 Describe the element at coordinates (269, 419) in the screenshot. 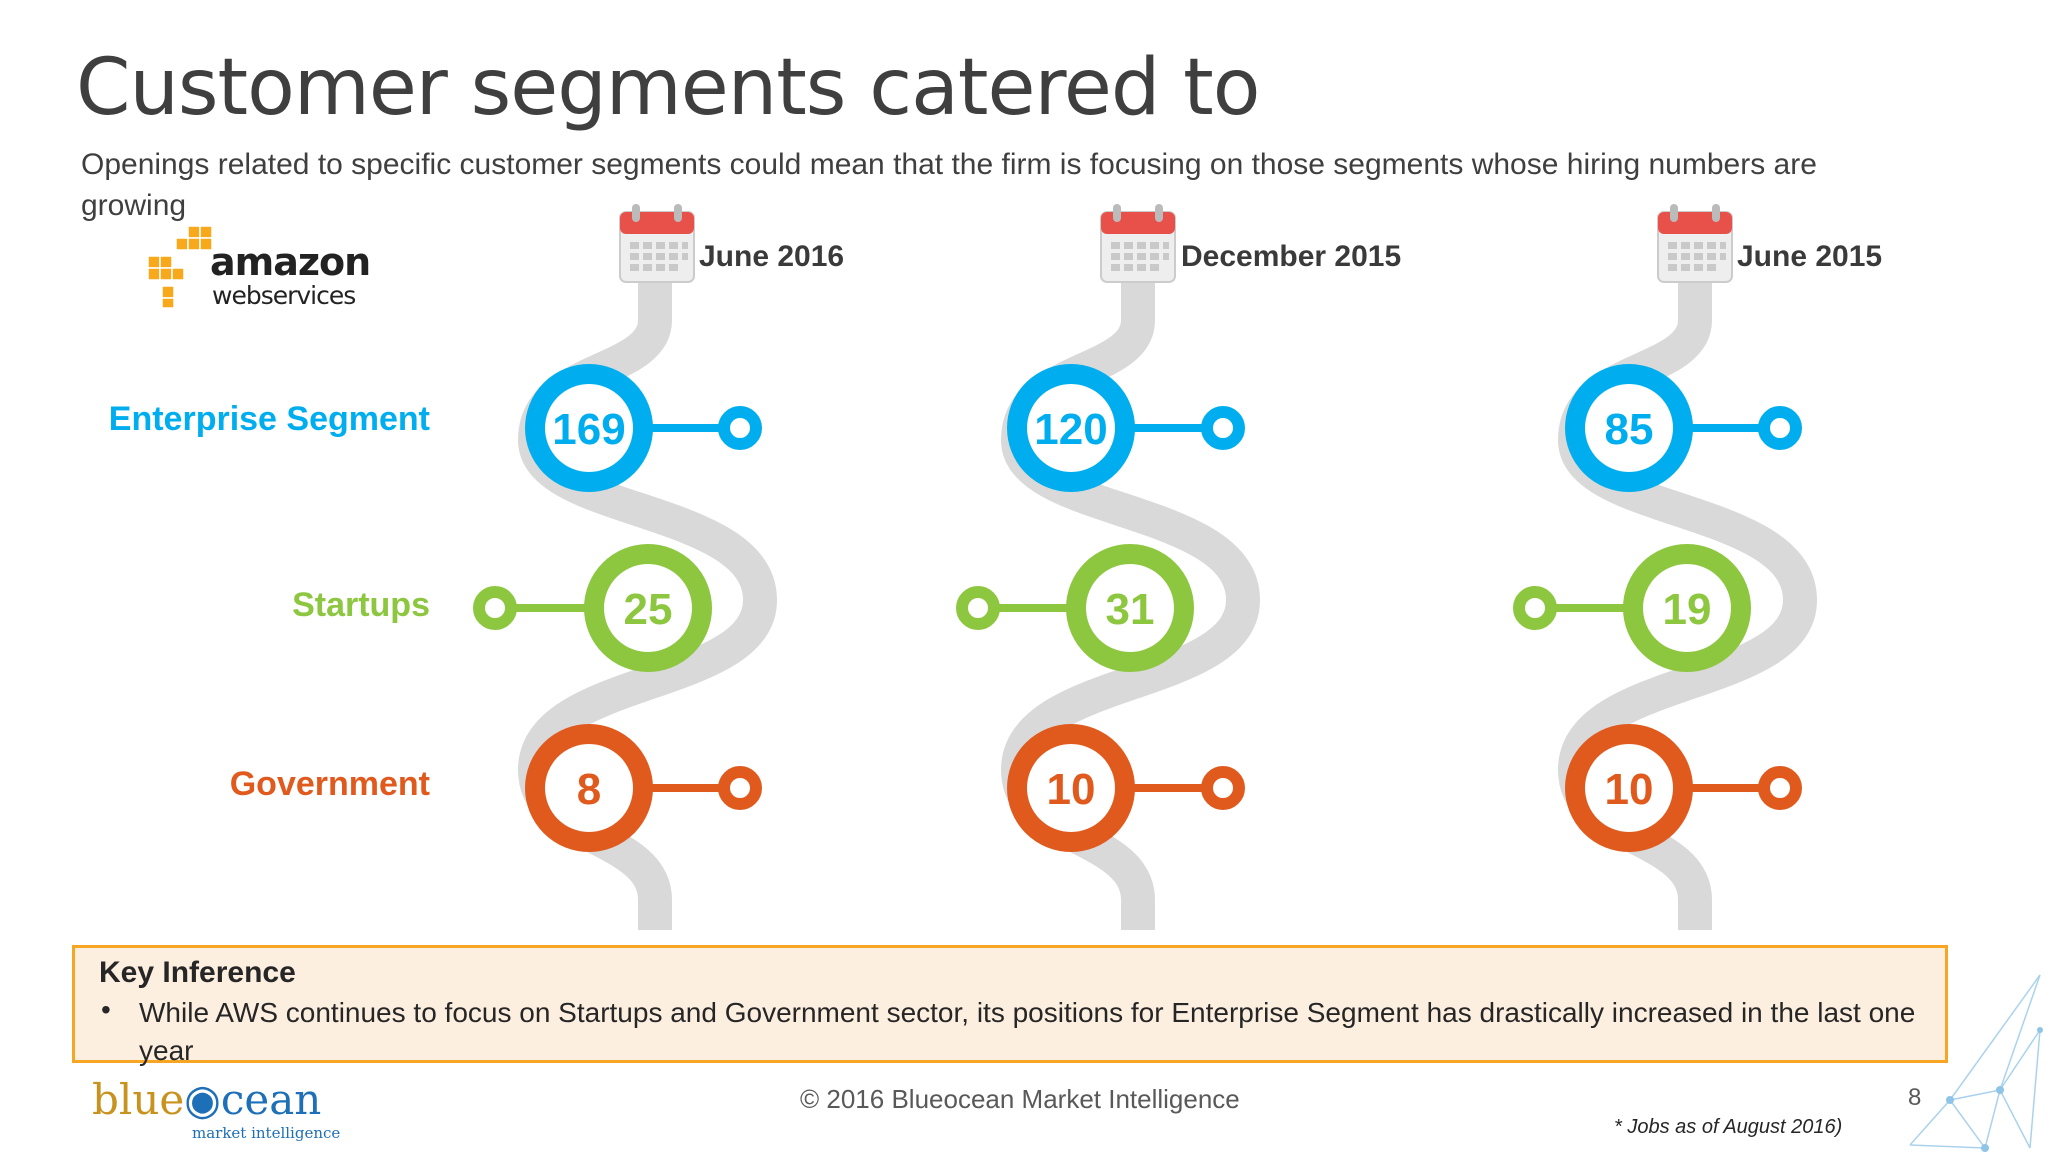

I see `label-enterprise-segment: Enterprise Segment` at that location.